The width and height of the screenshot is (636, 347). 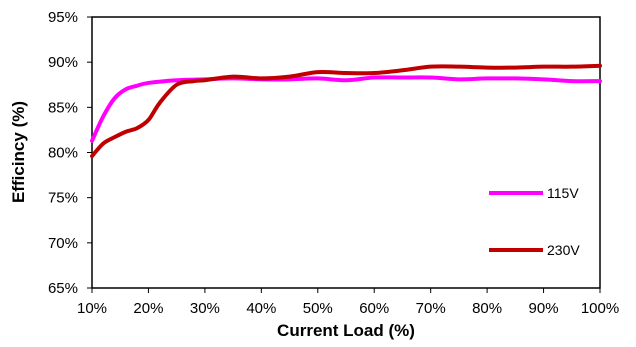 What do you see at coordinates (63, 17) in the screenshot?
I see `y-tick-label: 95%` at bounding box center [63, 17].